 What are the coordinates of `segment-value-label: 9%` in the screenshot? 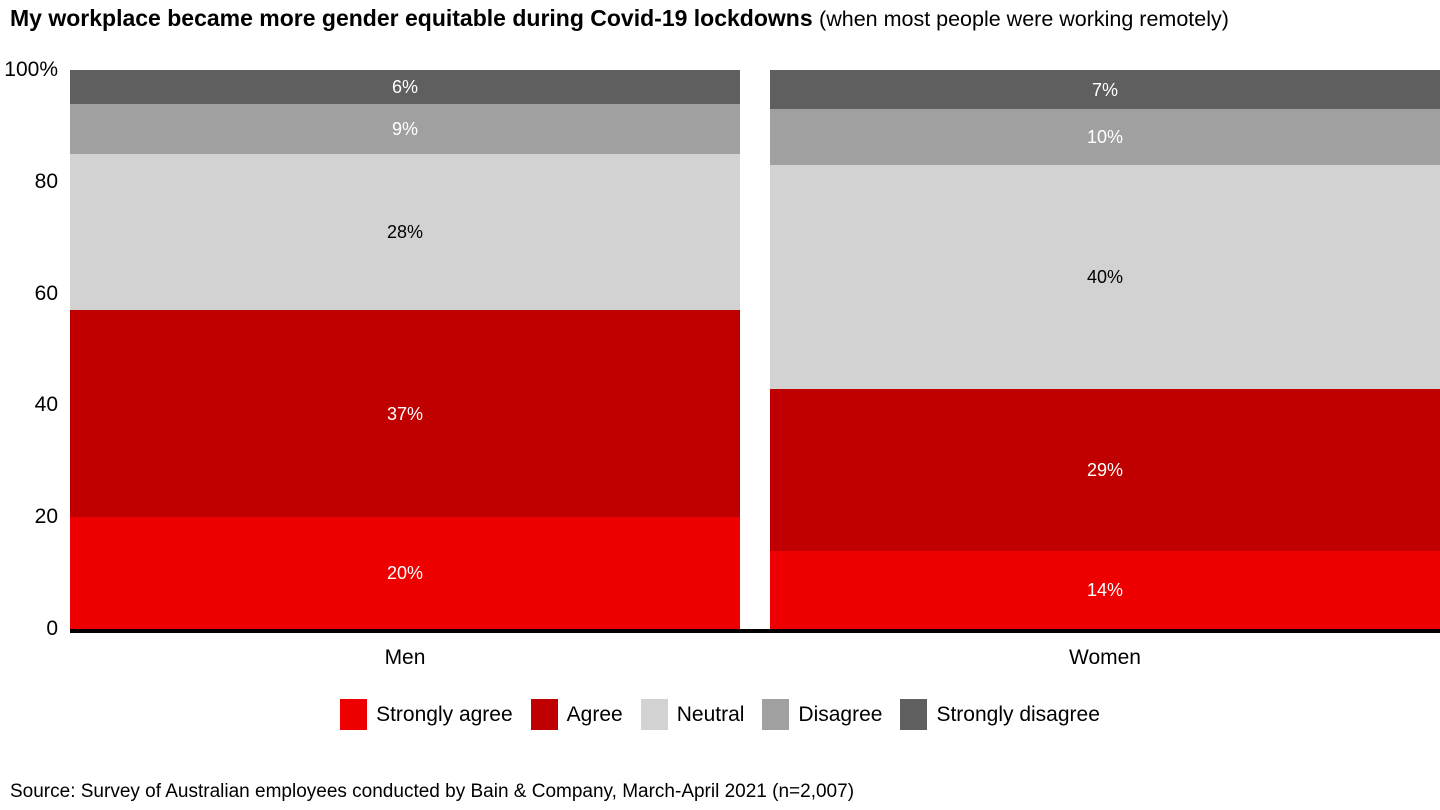 It's located at (404, 128).